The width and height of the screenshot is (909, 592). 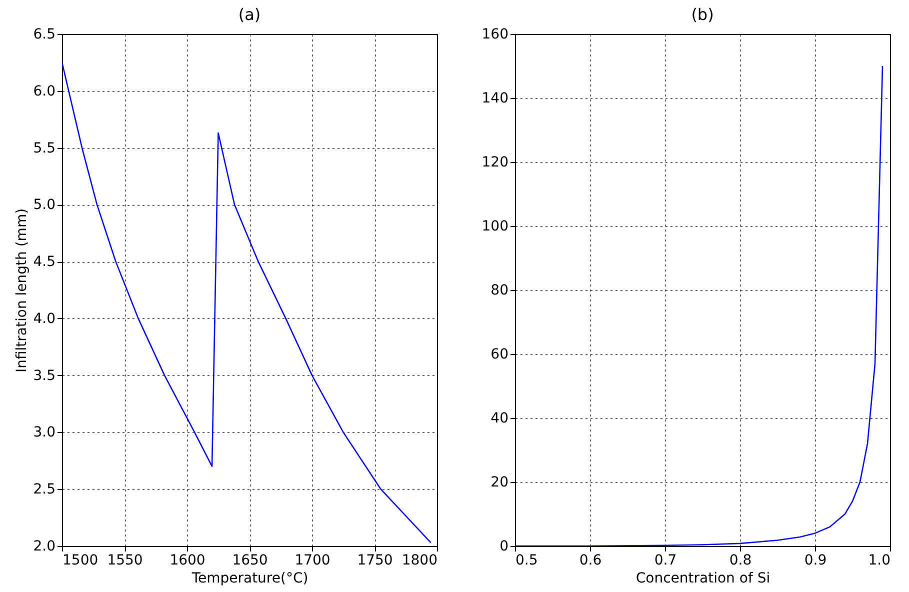 I want to click on y-tick-label: 5.0, so click(x=44, y=205).